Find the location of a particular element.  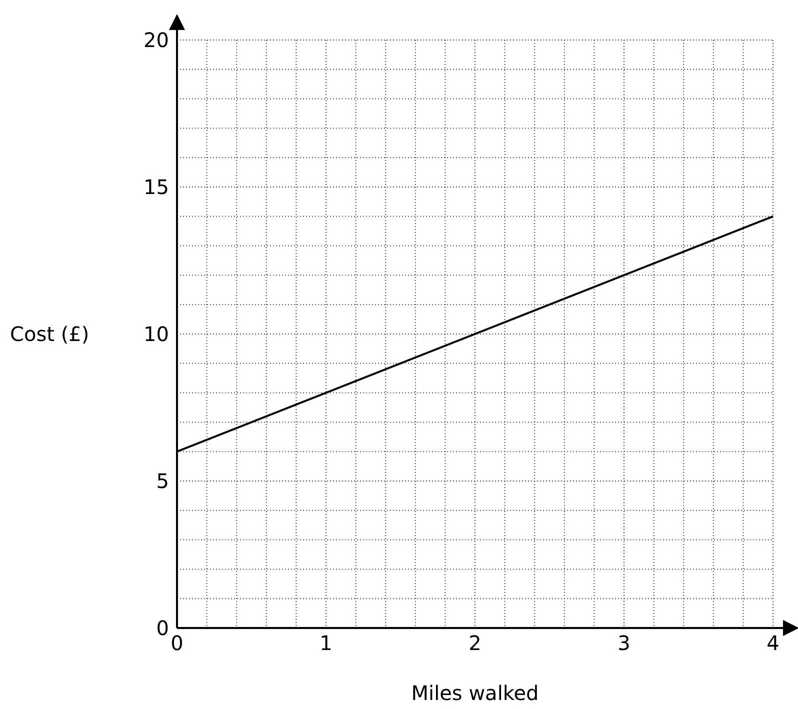

y-axis-title: Cost (£) is located at coordinates (50, 334).